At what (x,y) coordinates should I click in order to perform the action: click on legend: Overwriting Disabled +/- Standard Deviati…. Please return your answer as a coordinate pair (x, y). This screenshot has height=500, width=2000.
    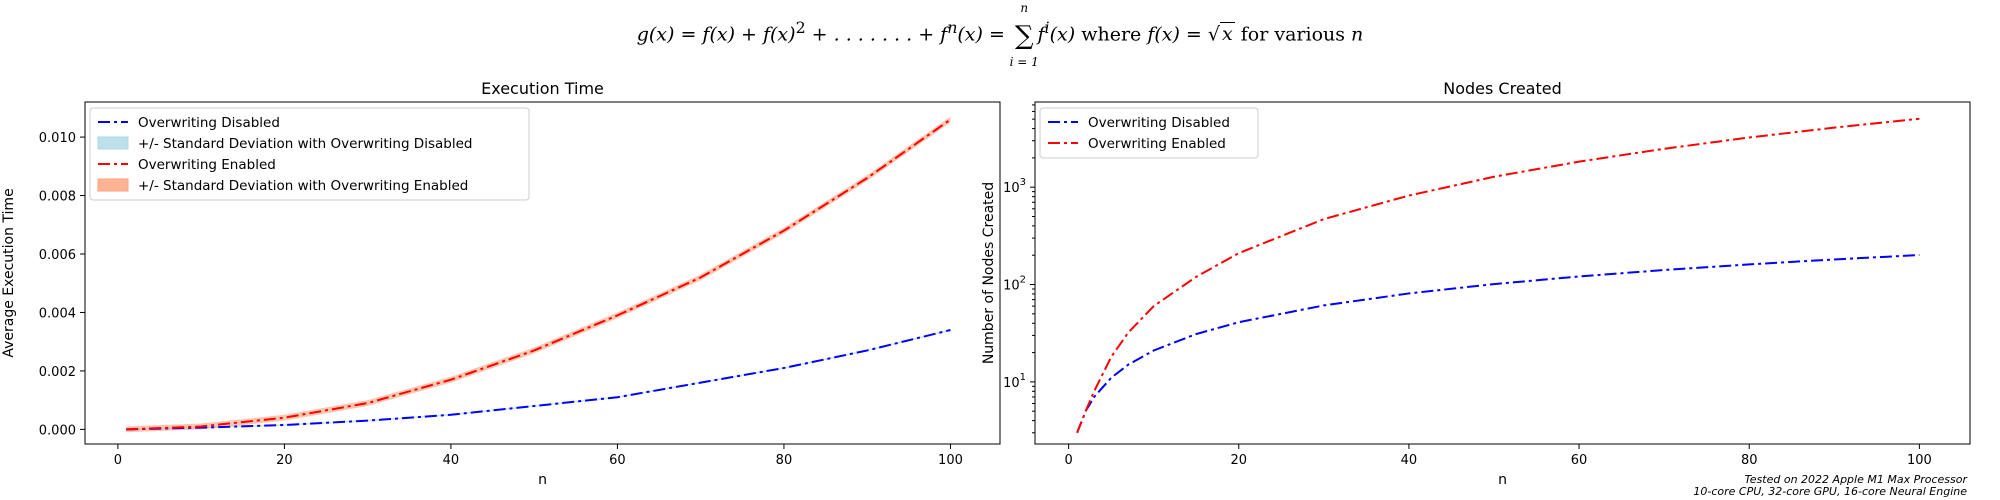
    Looking at the image, I should click on (309, 154).